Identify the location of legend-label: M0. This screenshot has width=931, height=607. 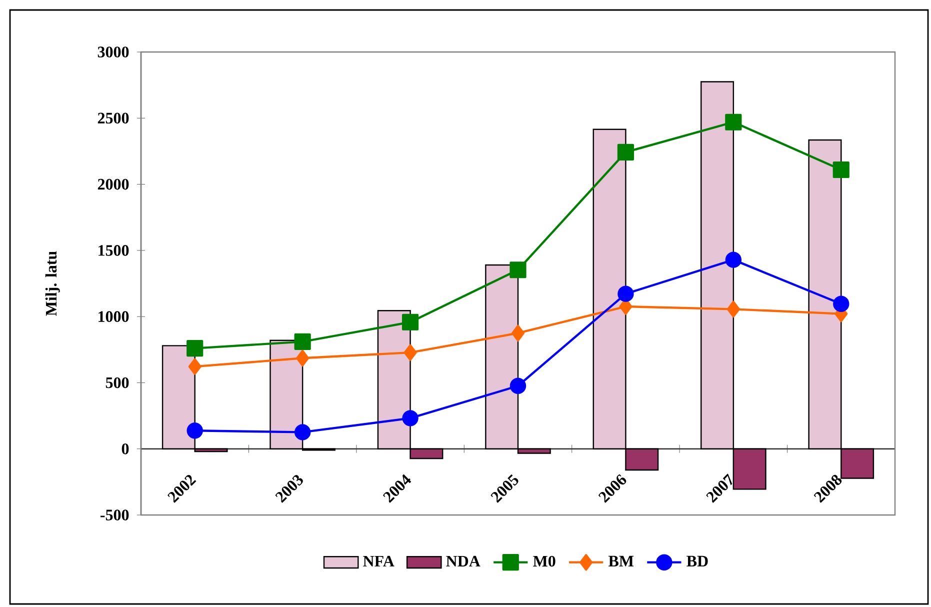
(544, 561).